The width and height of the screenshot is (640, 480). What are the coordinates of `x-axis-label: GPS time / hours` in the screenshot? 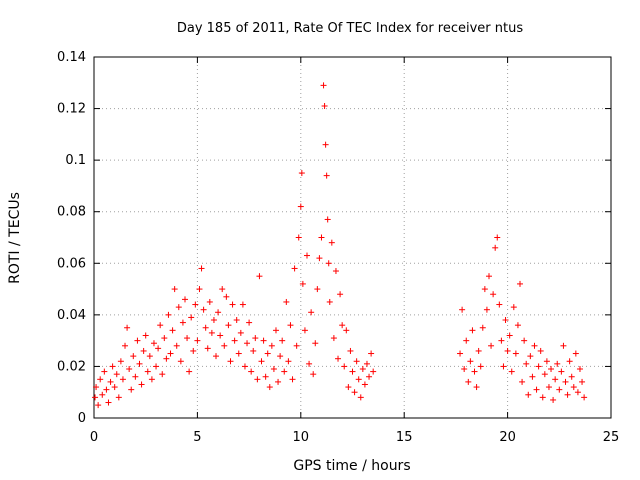 It's located at (351, 466).